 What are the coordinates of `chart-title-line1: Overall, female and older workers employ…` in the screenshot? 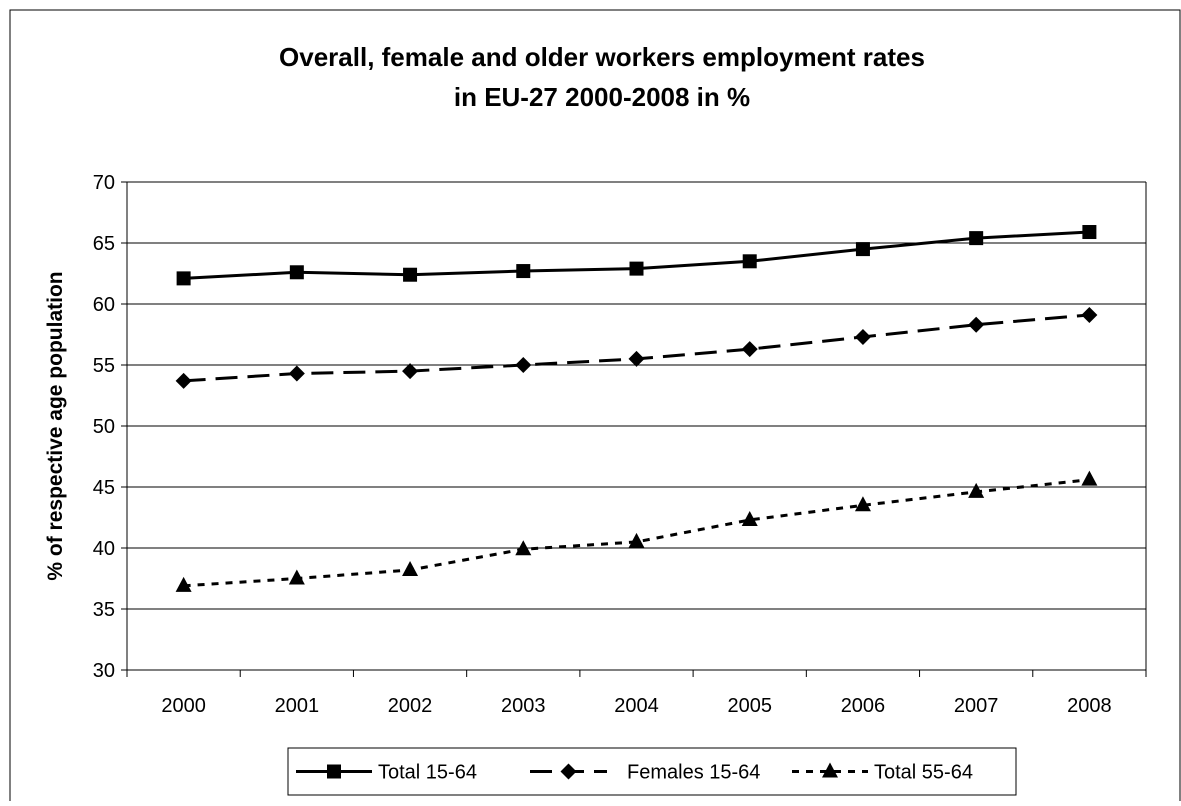 It's located at (602, 57).